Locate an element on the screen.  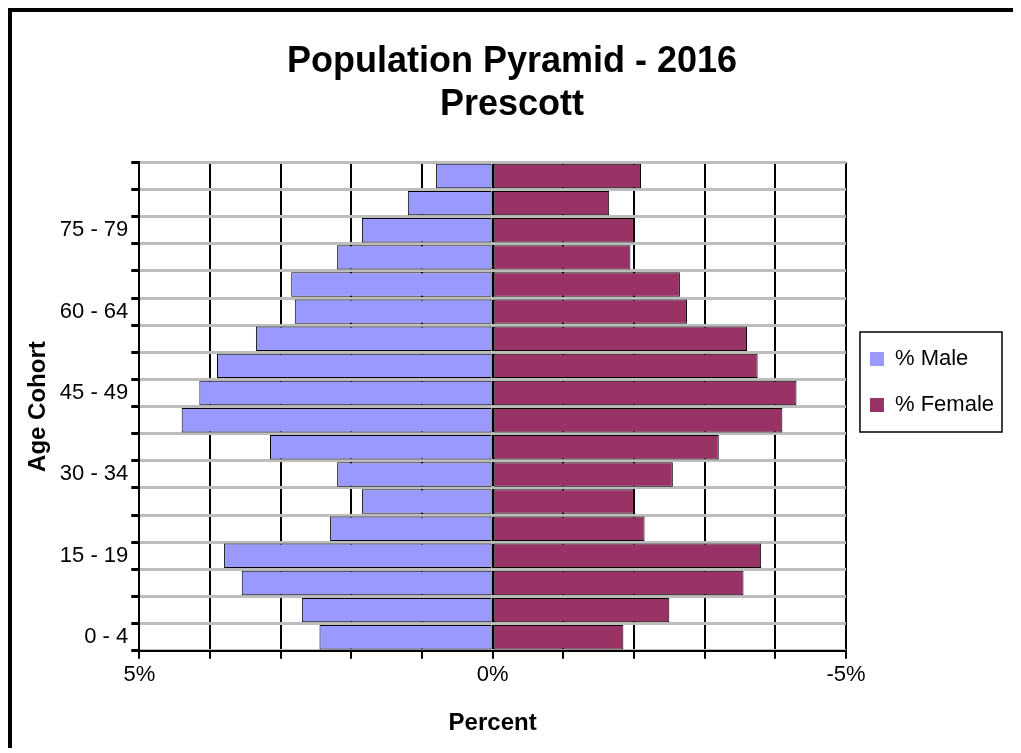
x-tick-label: 5% is located at coordinates (139, 674).